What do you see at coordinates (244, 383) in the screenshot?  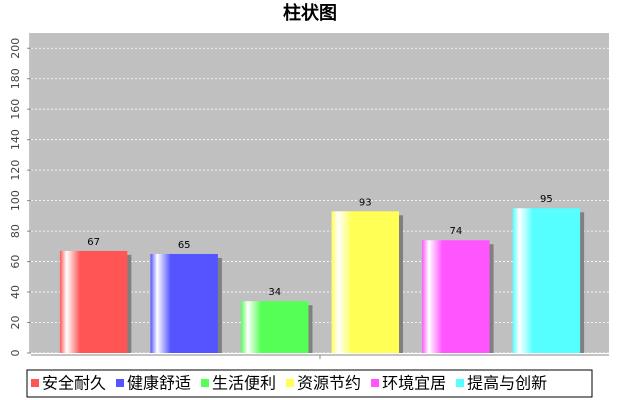 I see `legend-label: 生活便利` at bounding box center [244, 383].